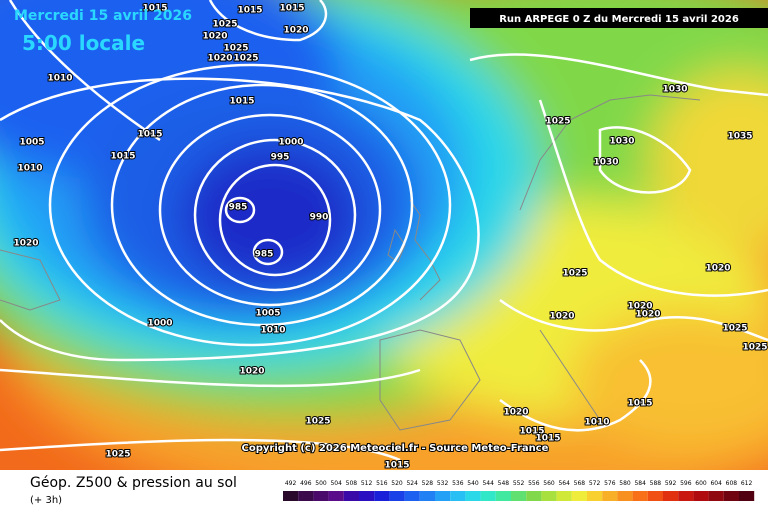 This screenshot has width=768, height=517. I want to click on legend-label: 544, so click(488, 483).